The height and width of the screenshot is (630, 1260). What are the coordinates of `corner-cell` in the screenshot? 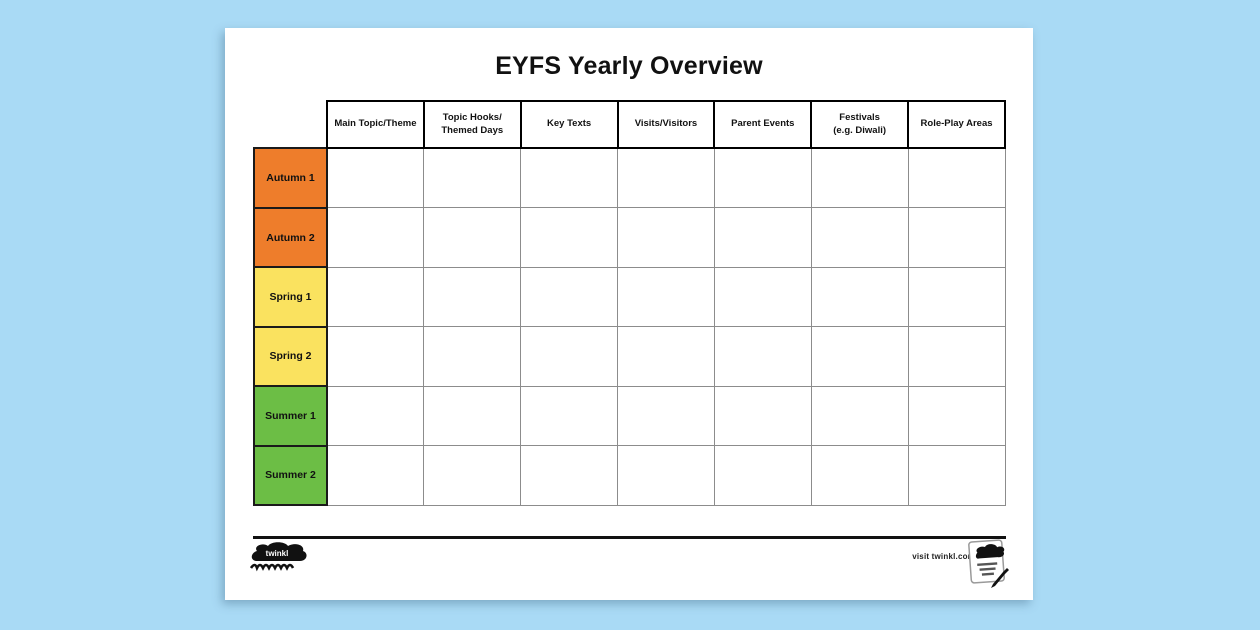 It's located at (290, 124).